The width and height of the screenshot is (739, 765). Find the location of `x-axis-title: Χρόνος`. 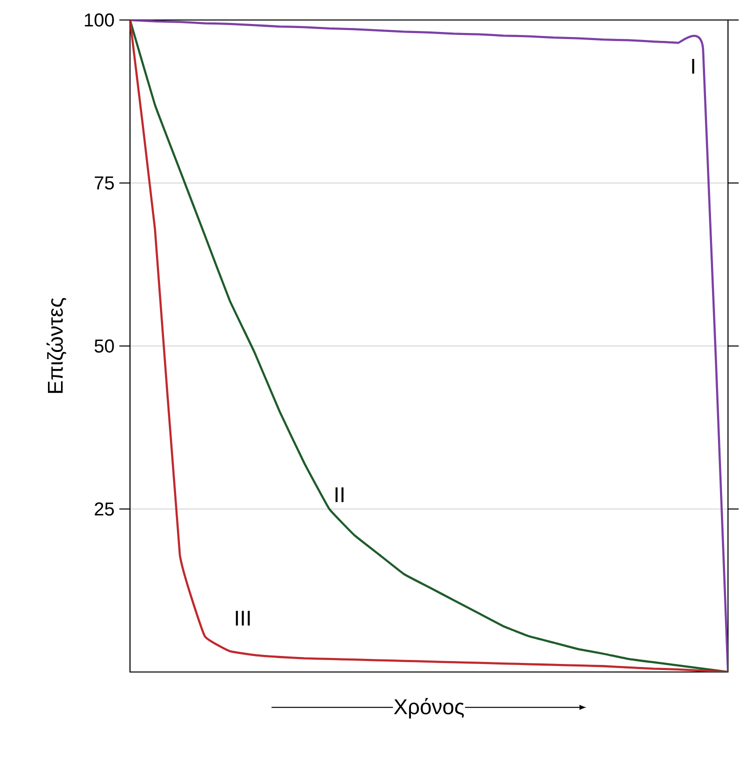

x-axis-title: Χρόνος is located at coordinates (429, 708).